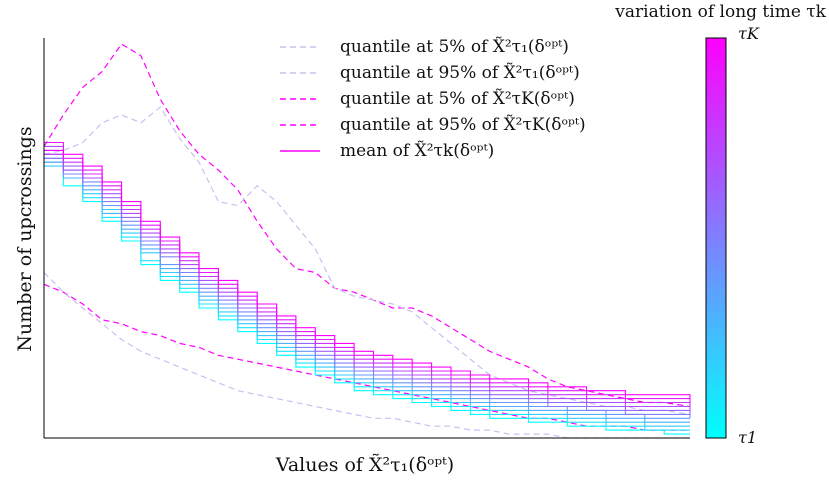 This screenshot has height=488, width=829. I want to click on colorbar, so click(716, 238).